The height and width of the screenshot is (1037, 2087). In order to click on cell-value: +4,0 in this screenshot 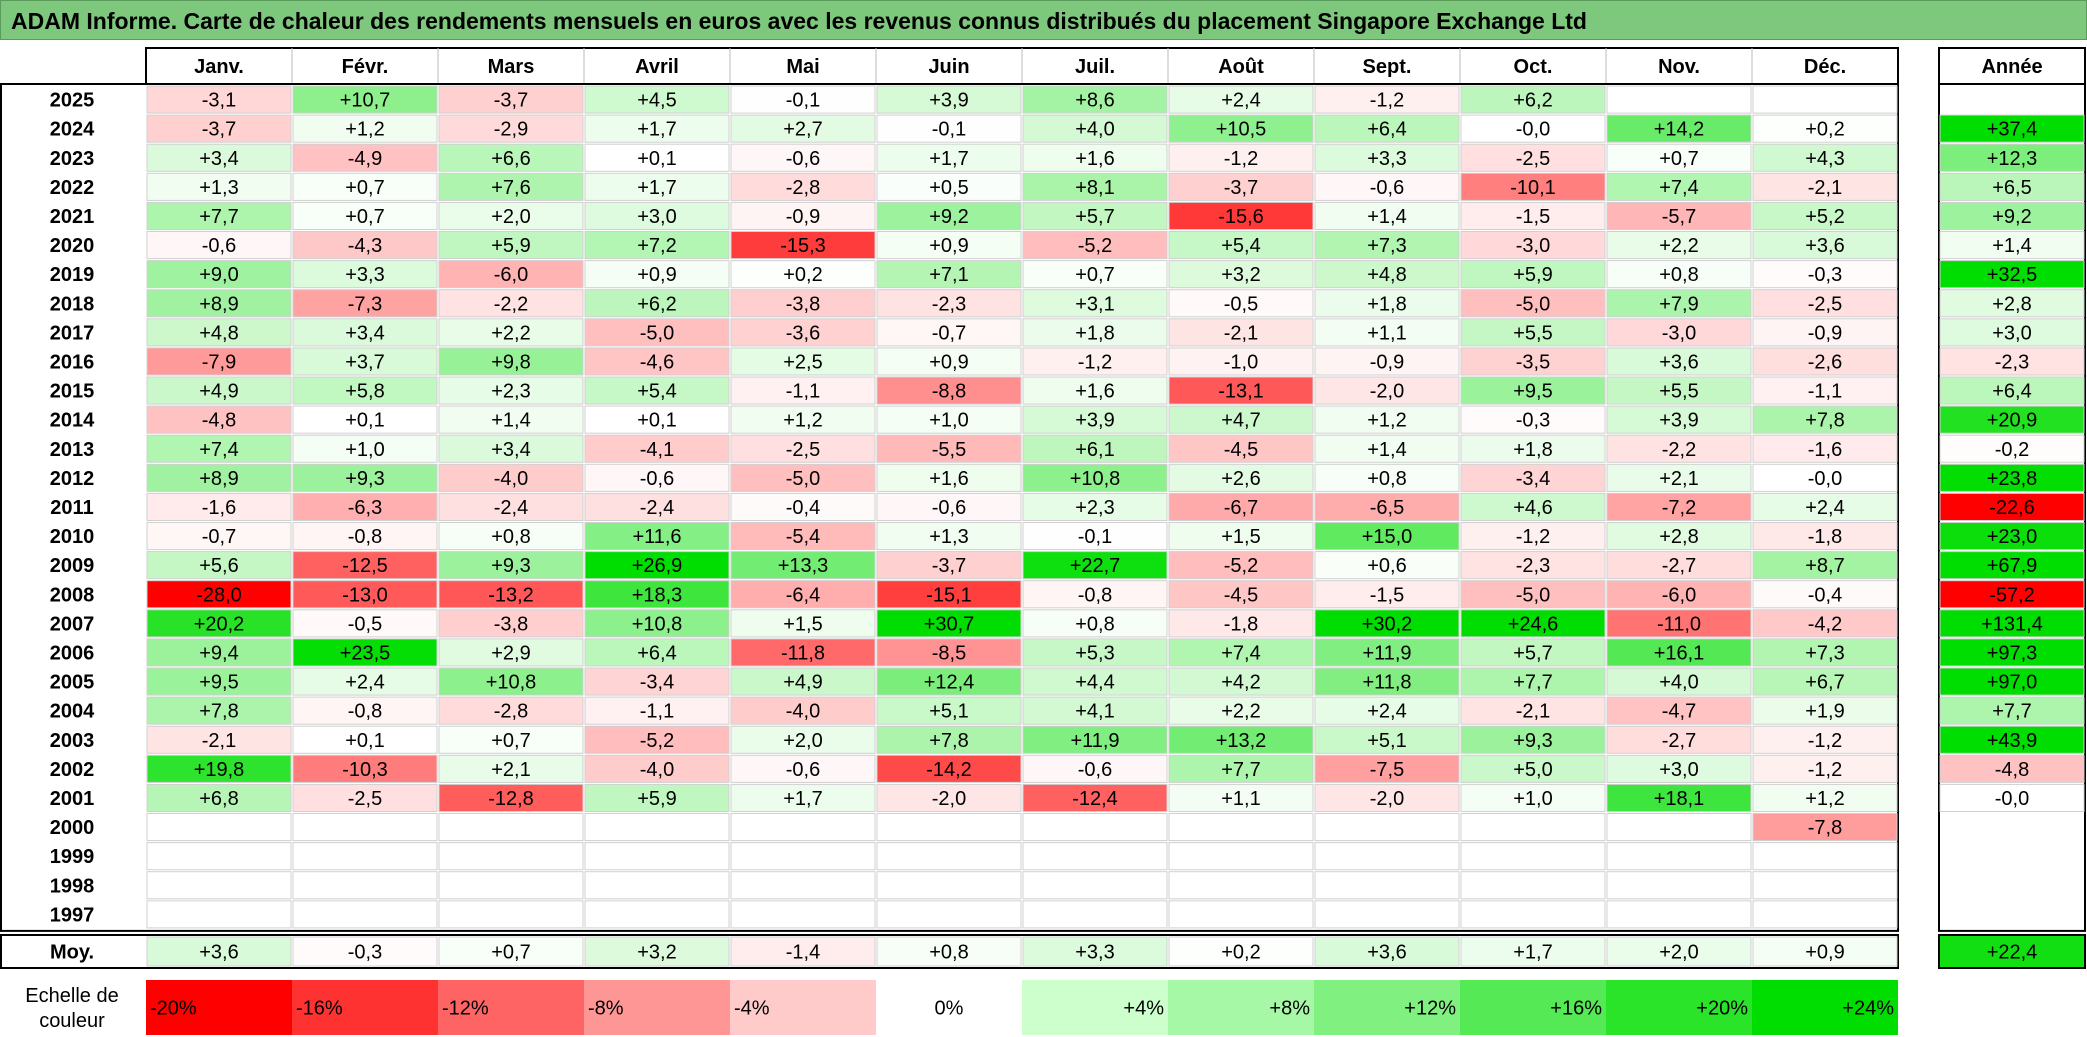, I will do `click(1094, 130)`.